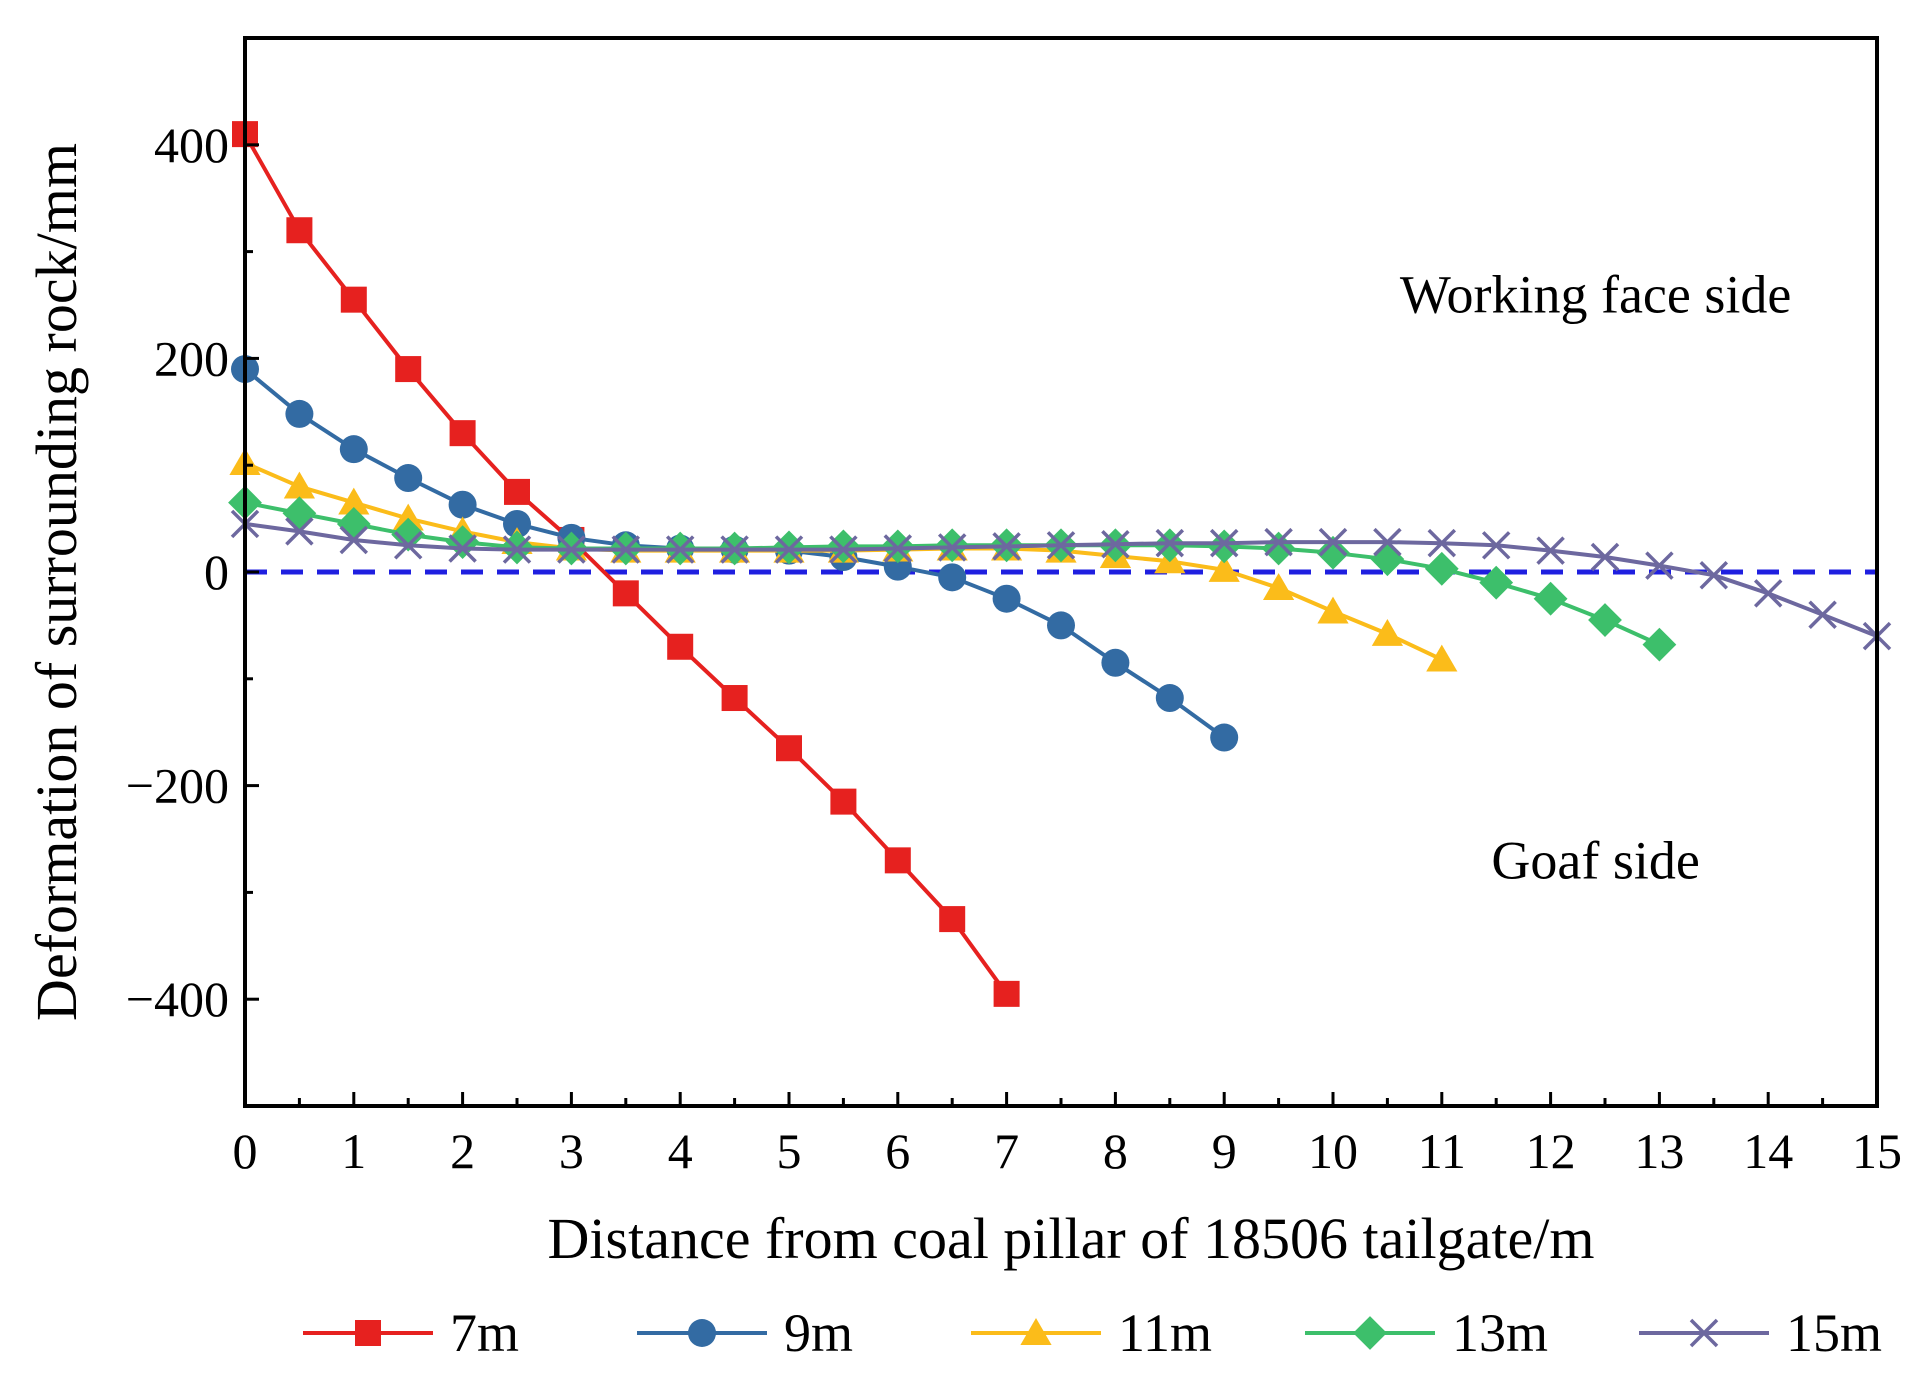 The width and height of the screenshot is (1921, 1379). What do you see at coordinates (411, 1333) in the screenshot?
I see `legend-item-7m: 7m` at bounding box center [411, 1333].